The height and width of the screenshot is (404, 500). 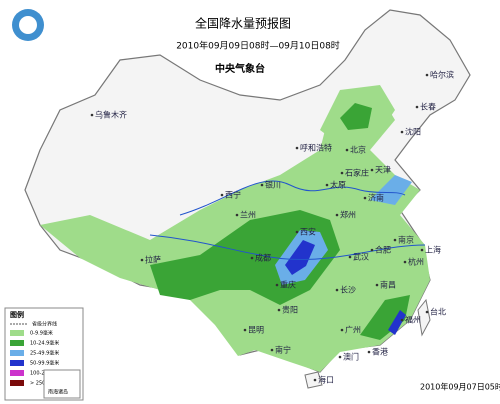 I want to click on city-label: 西宁, so click(x=233, y=195).